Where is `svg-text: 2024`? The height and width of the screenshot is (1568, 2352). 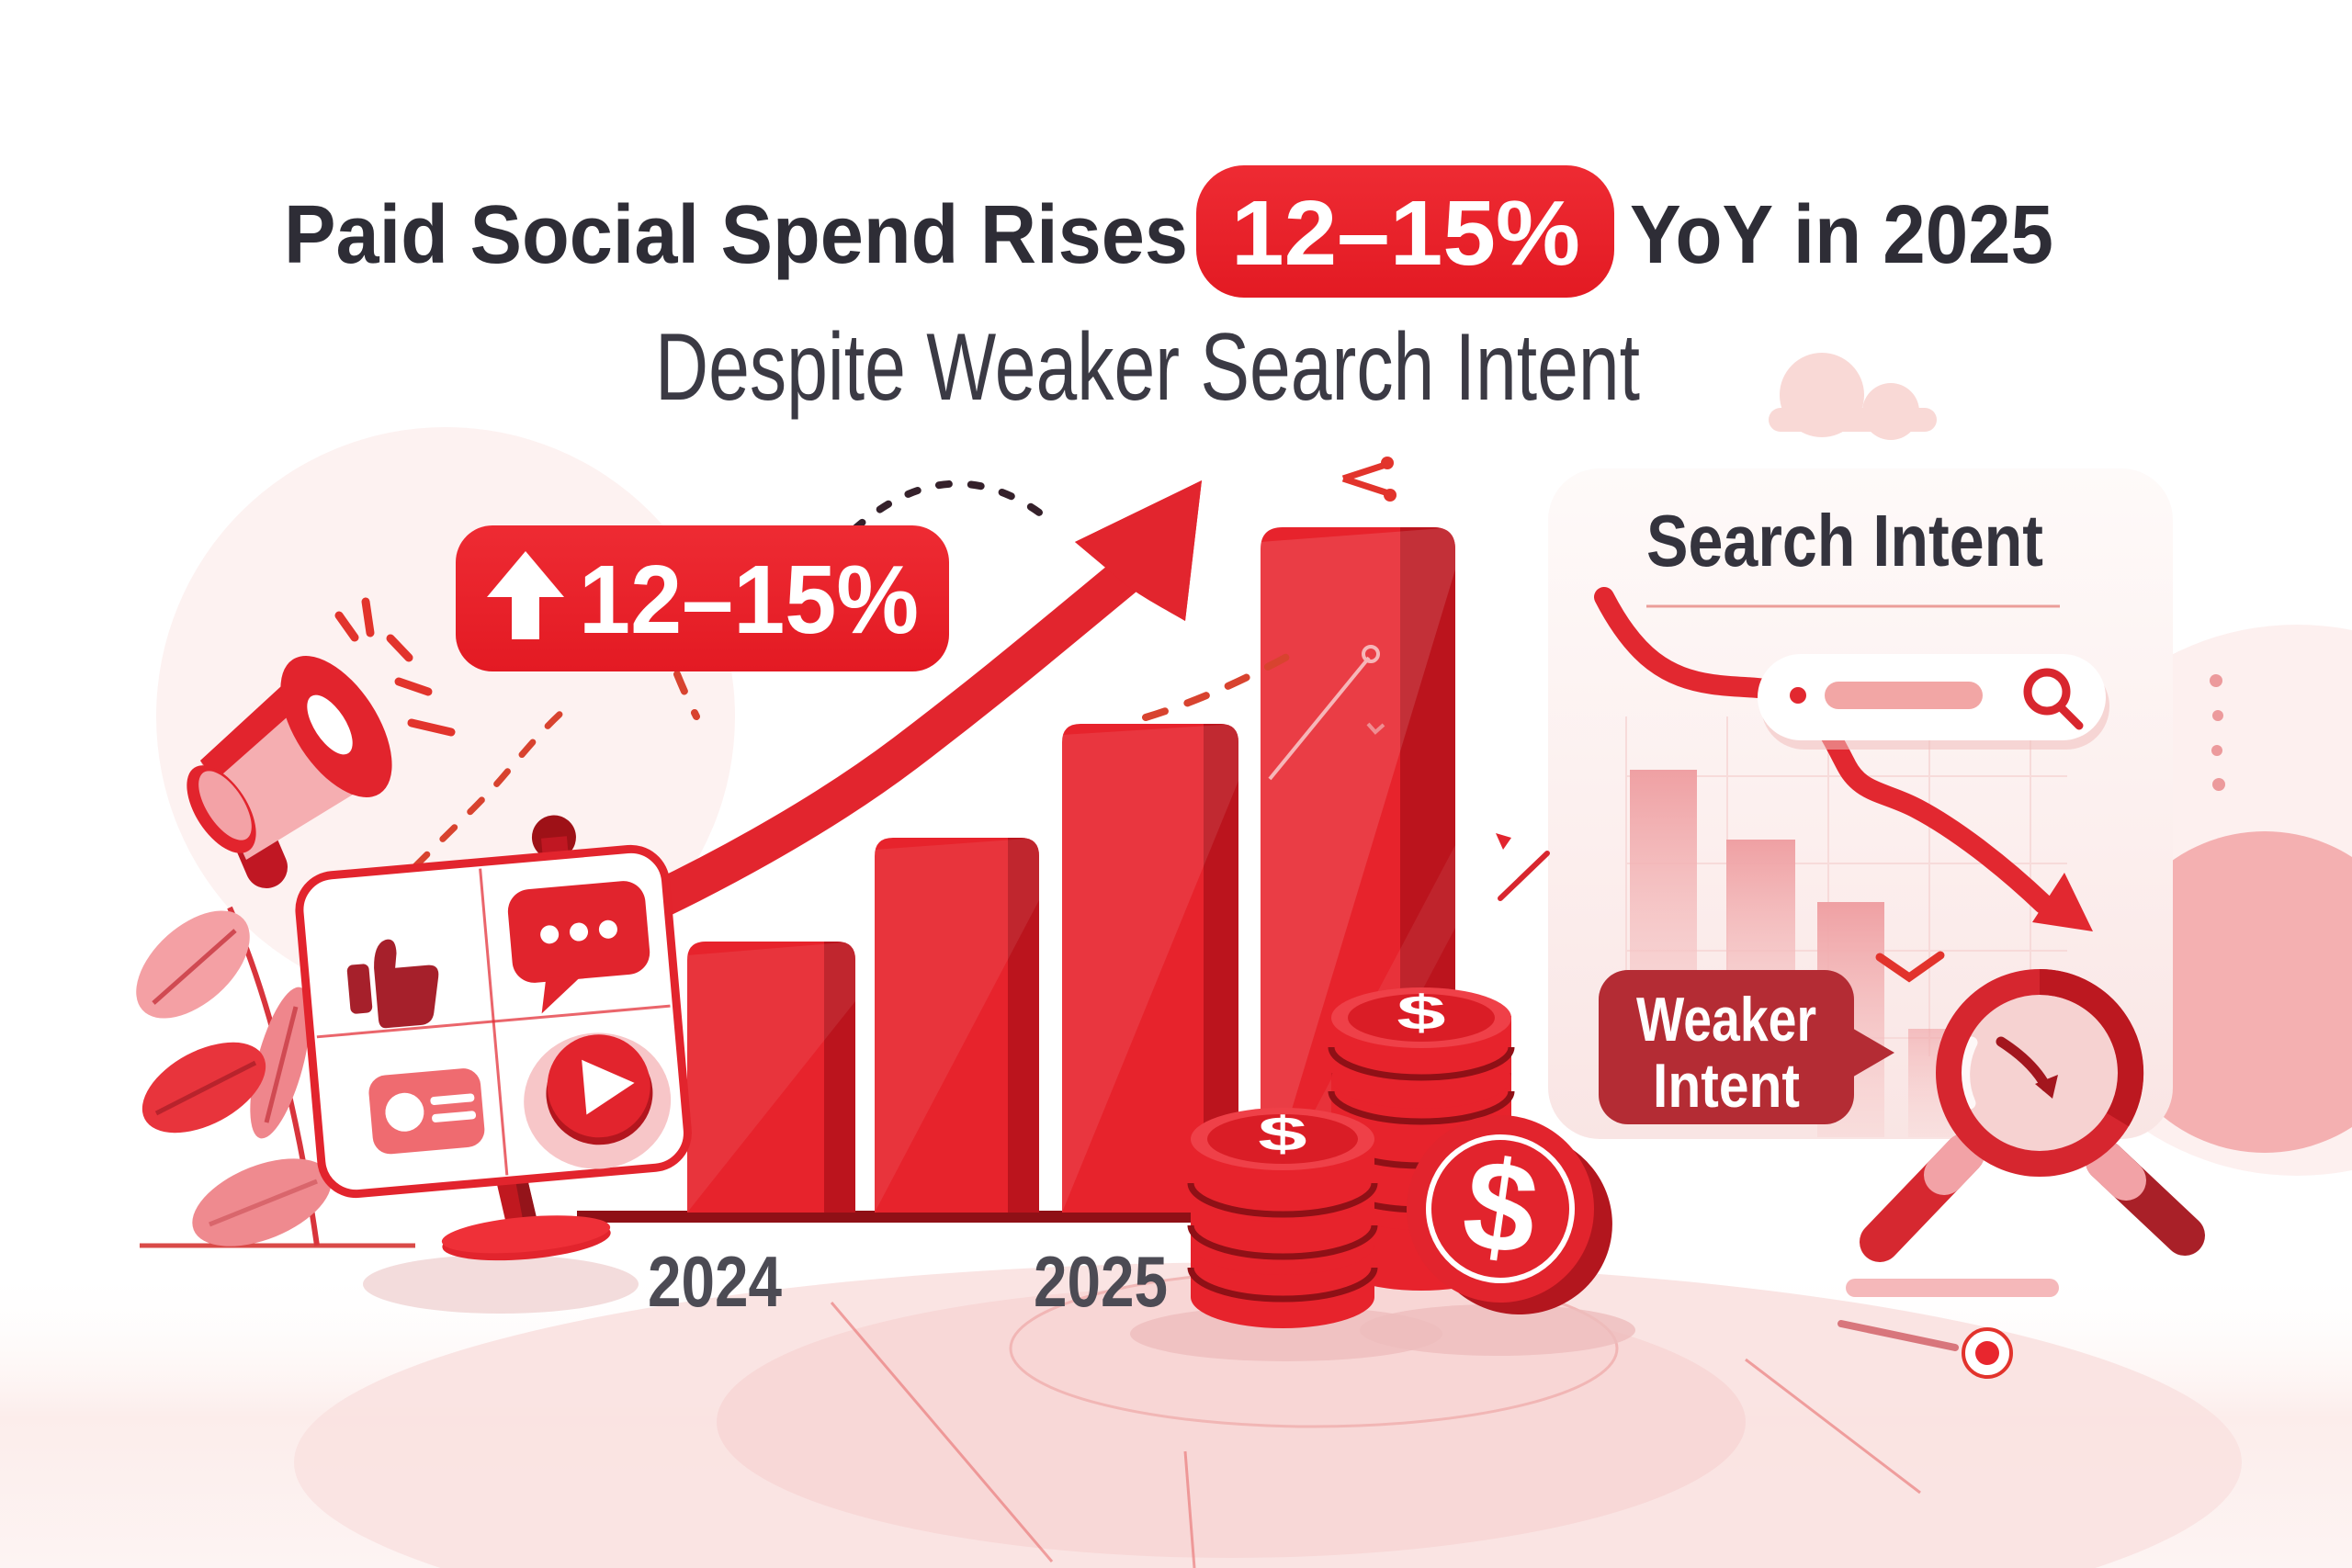 svg-text: 2024 is located at coordinates (715, 1281).